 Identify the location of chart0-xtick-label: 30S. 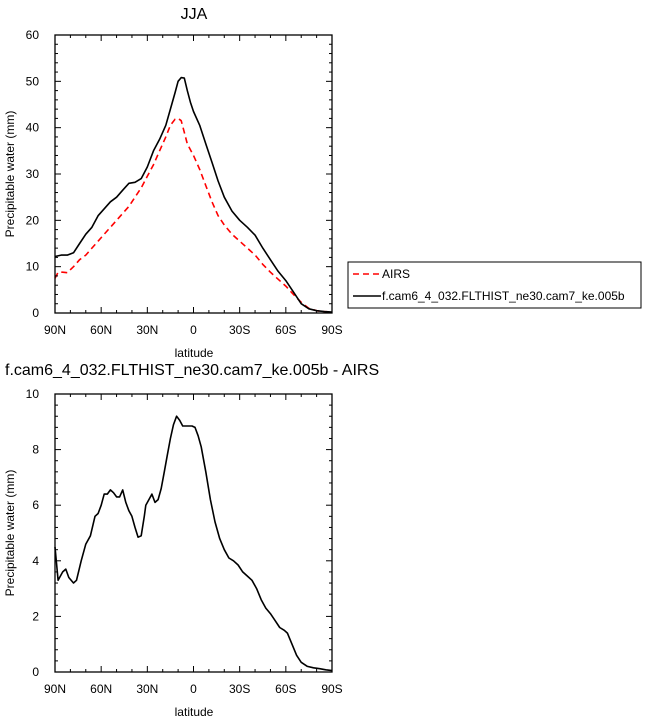
(239, 330).